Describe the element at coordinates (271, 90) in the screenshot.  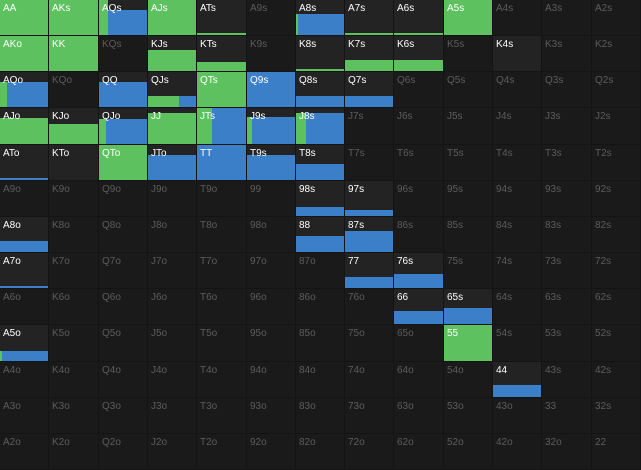
I see `hand-cell-Q9s: Q9s` at that location.